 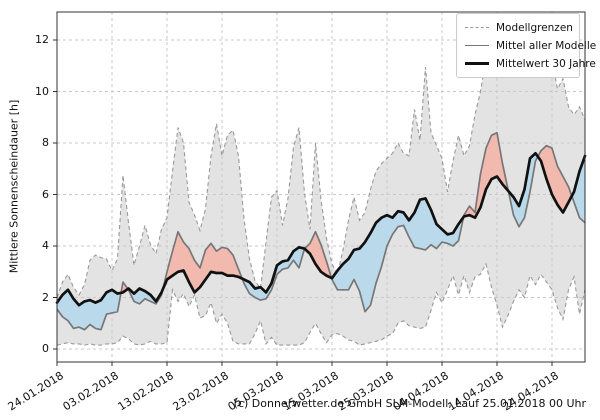 I want to click on y-tick-label: 4, so click(x=45, y=245).